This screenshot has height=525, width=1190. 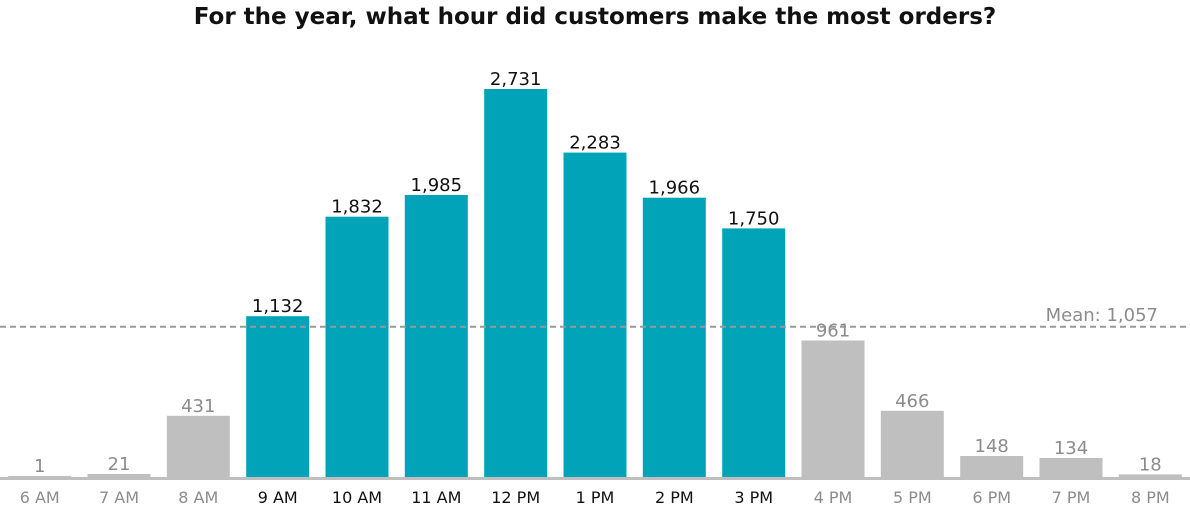 I want to click on value-label-3-pm: 1,750, so click(x=754, y=218).